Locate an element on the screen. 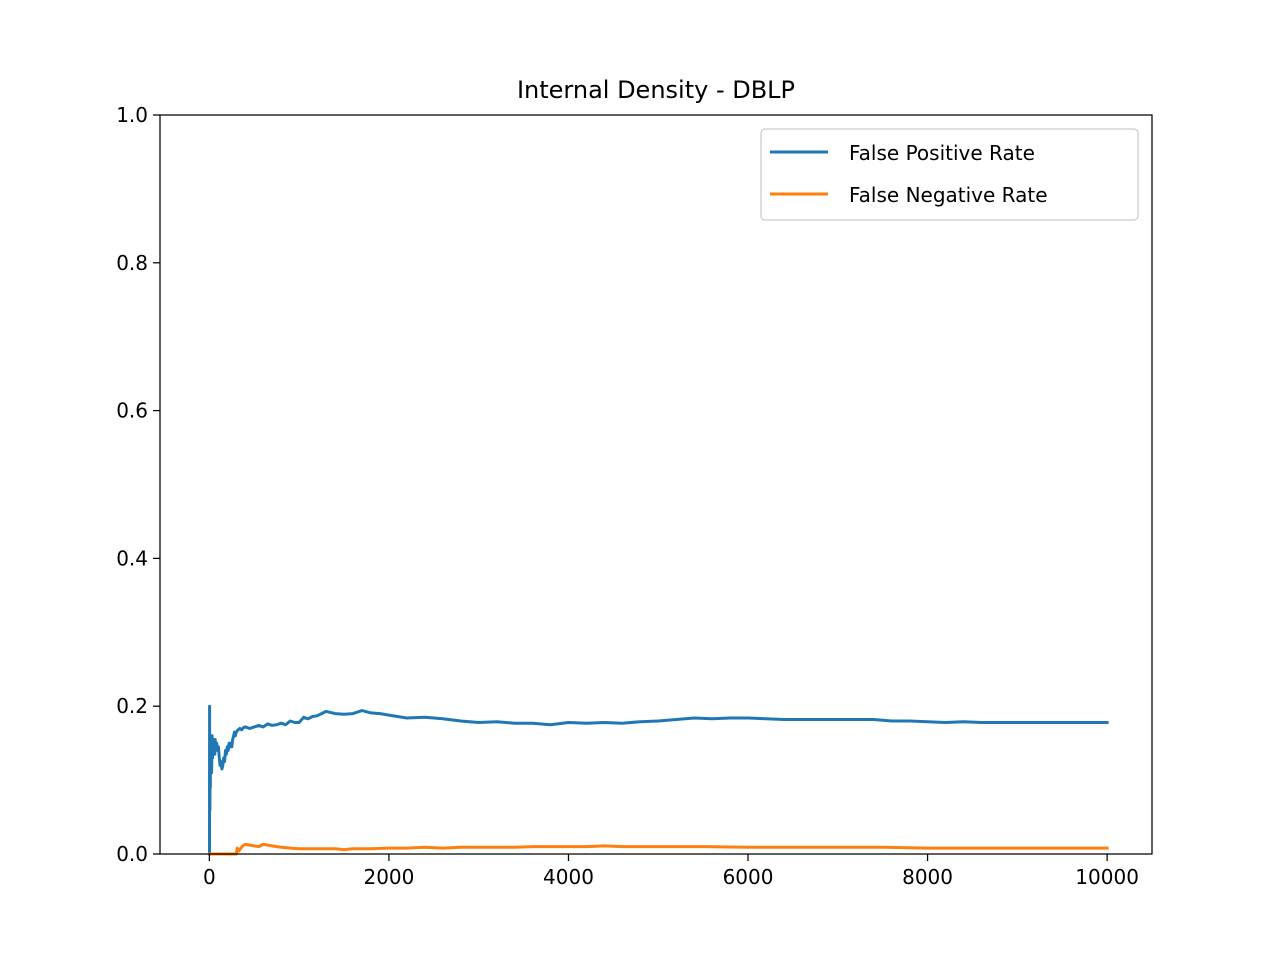 The image size is (1280, 960). x-tick-label: 6000 is located at coordinates (748, 877).